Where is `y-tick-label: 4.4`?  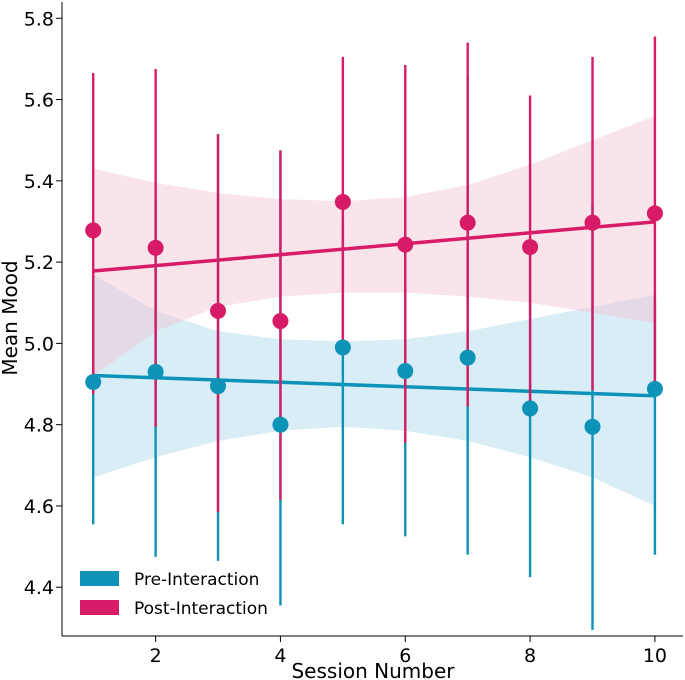 y-tick-label: 4.4 is located at coordinates (39, 588).